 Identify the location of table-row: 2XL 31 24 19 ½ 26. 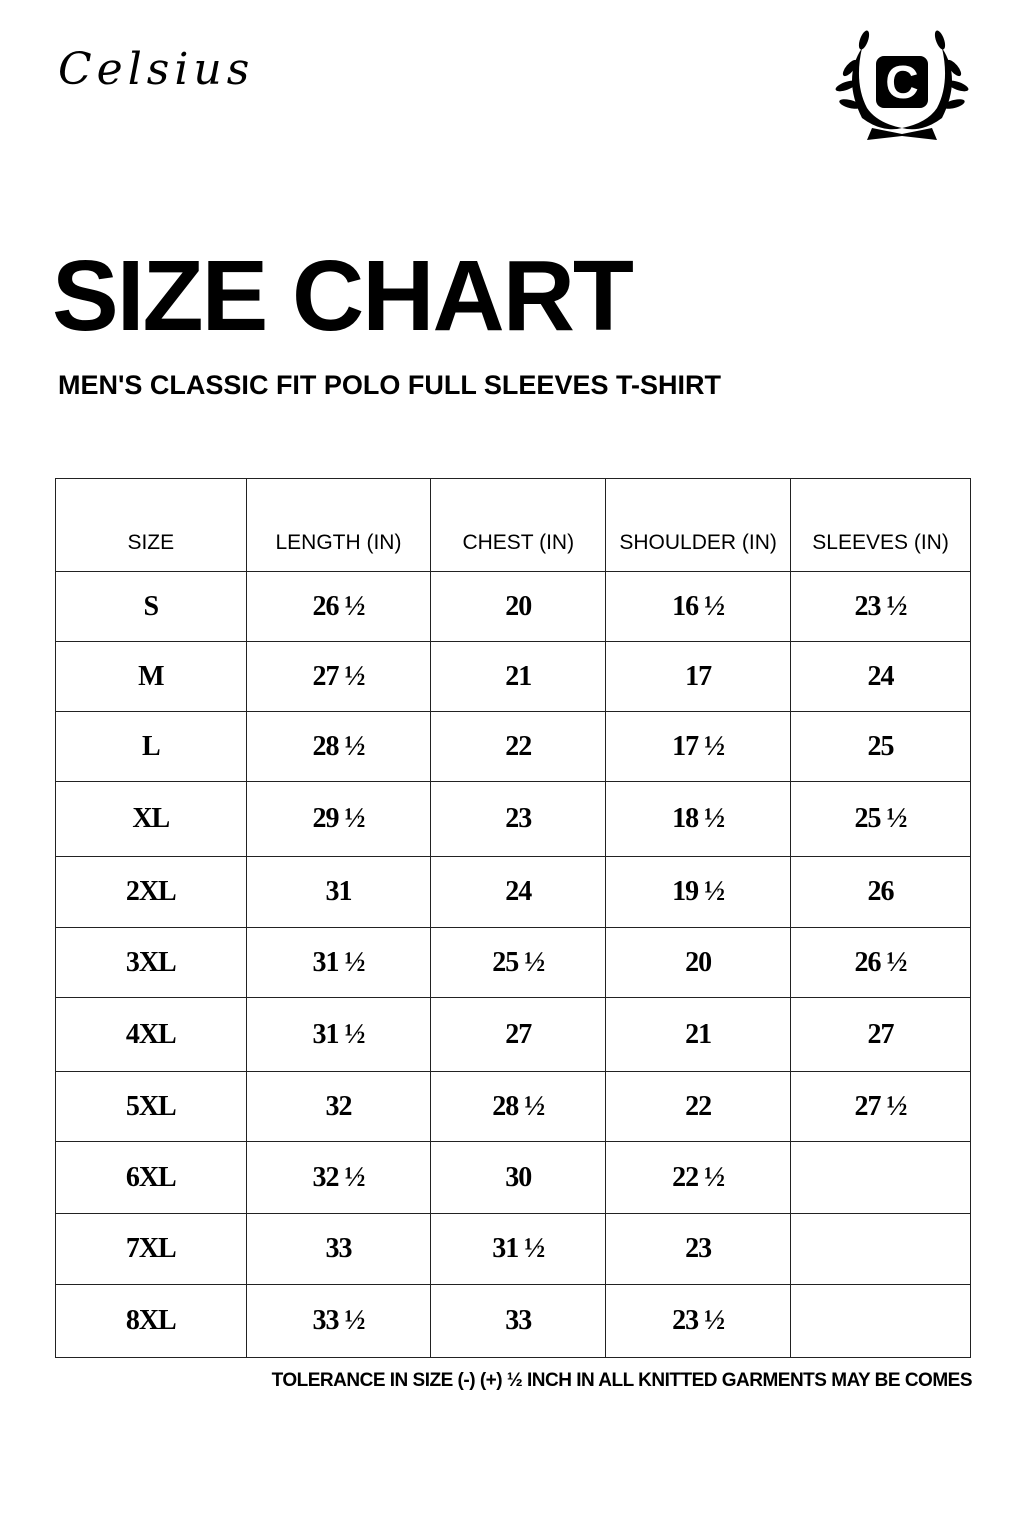
(513, 892).